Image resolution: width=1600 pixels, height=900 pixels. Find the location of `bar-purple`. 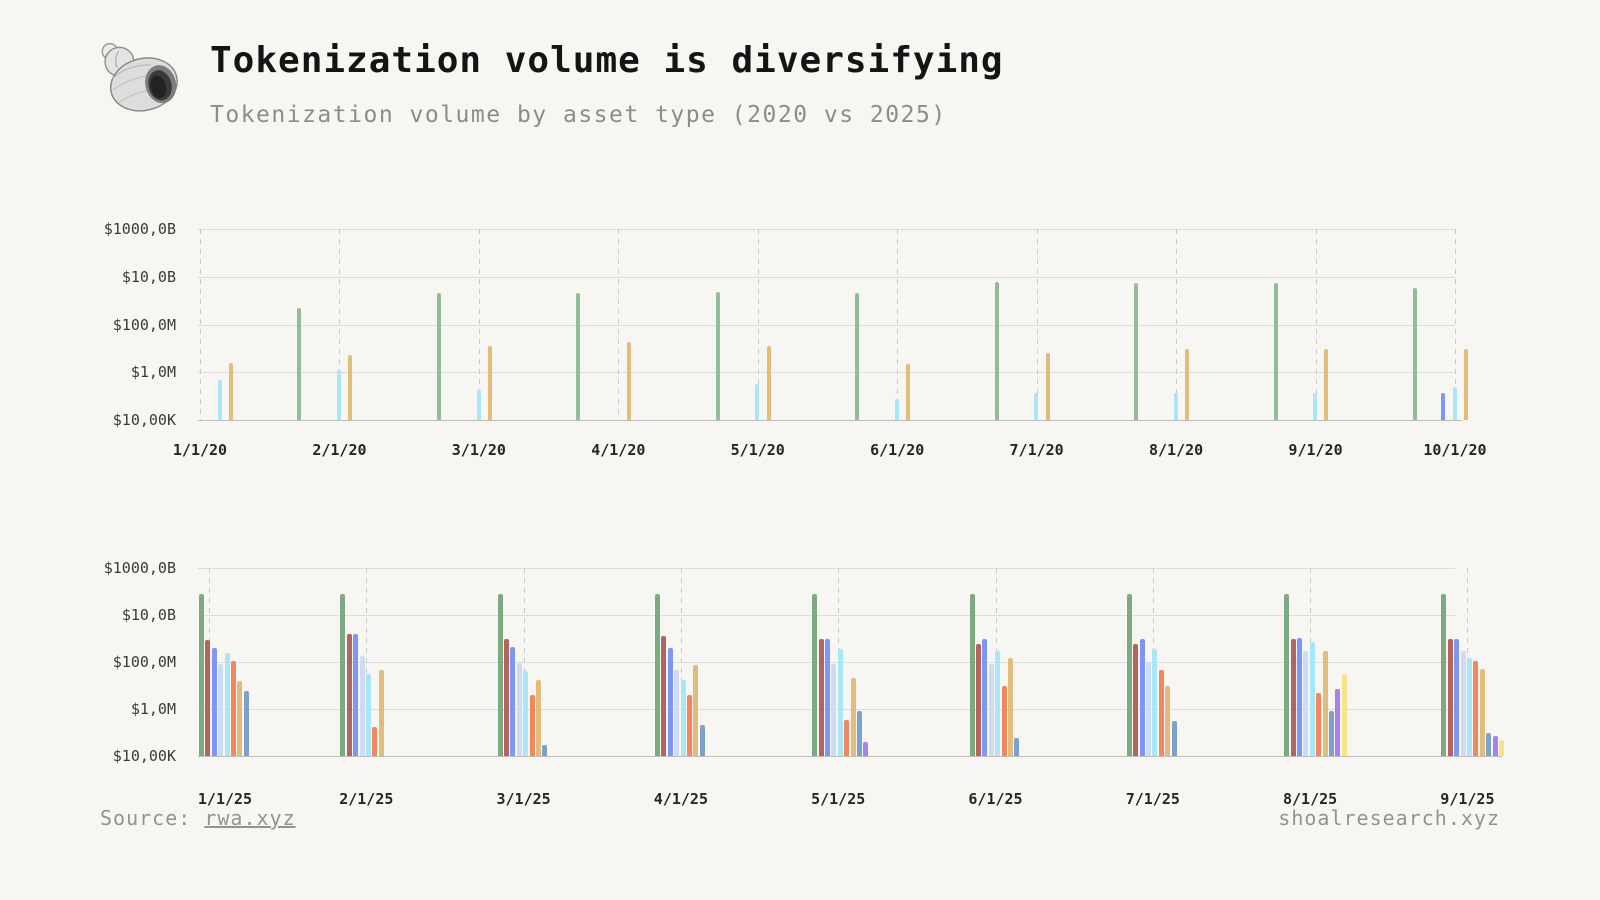

bar-purple is located at coordinates (1338, 722).